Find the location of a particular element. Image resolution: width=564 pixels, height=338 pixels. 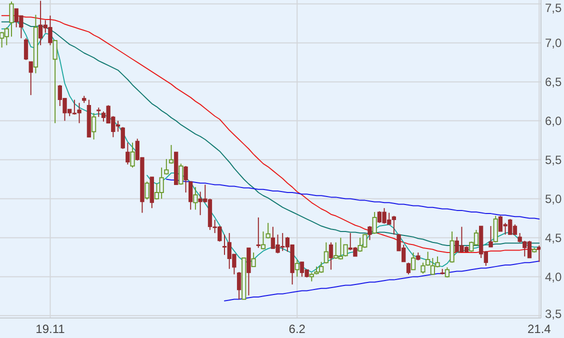

y-tick-label: 3,5 is located at coordinates (553, 314).